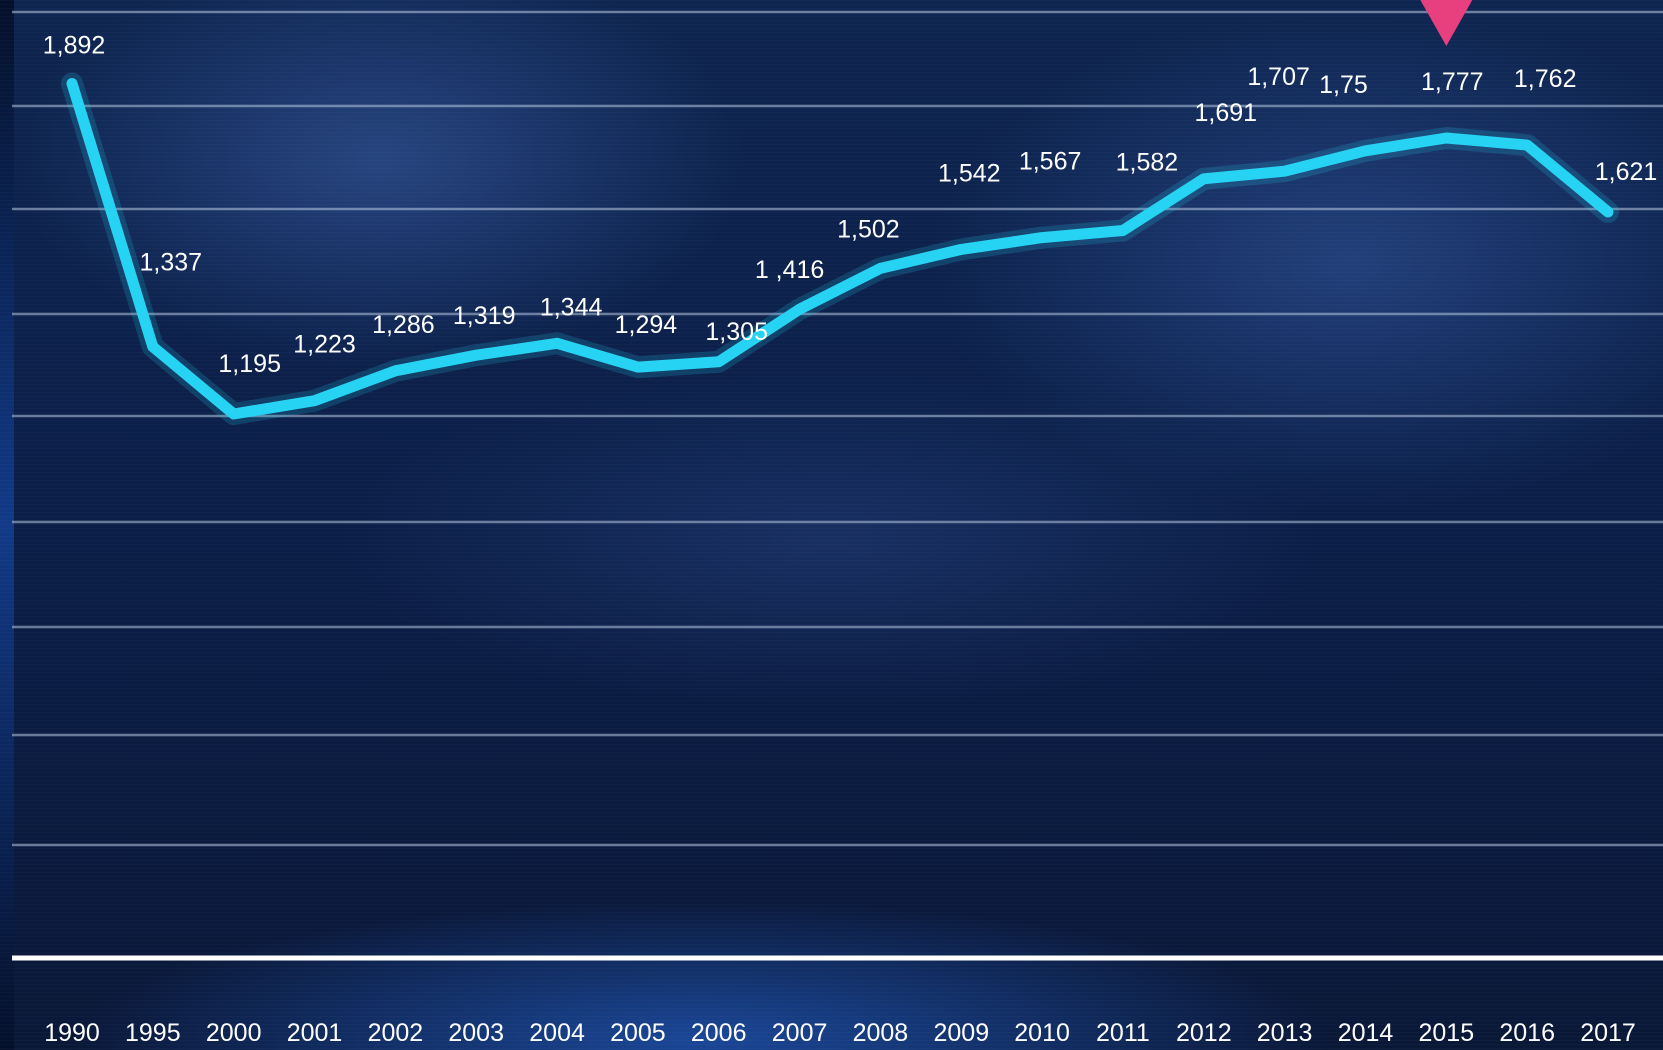 The width and height of the screenshot is (1663, 1050). What do you see at coordinates (800, 1033) in the screenshot?
I see `x-tick-label: 2007` at bounding box center [800, 1033].